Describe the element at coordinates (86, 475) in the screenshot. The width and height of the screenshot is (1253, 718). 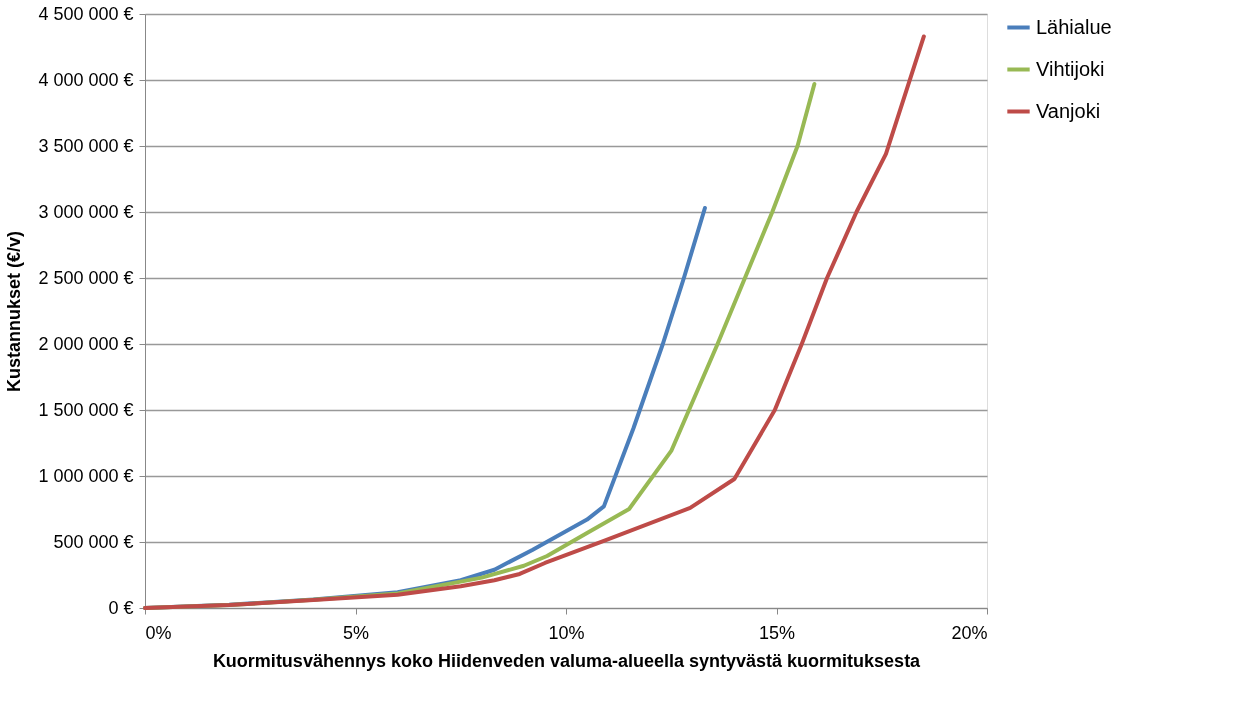
I see `y-tick-label: 1 000 000 €` at that location.